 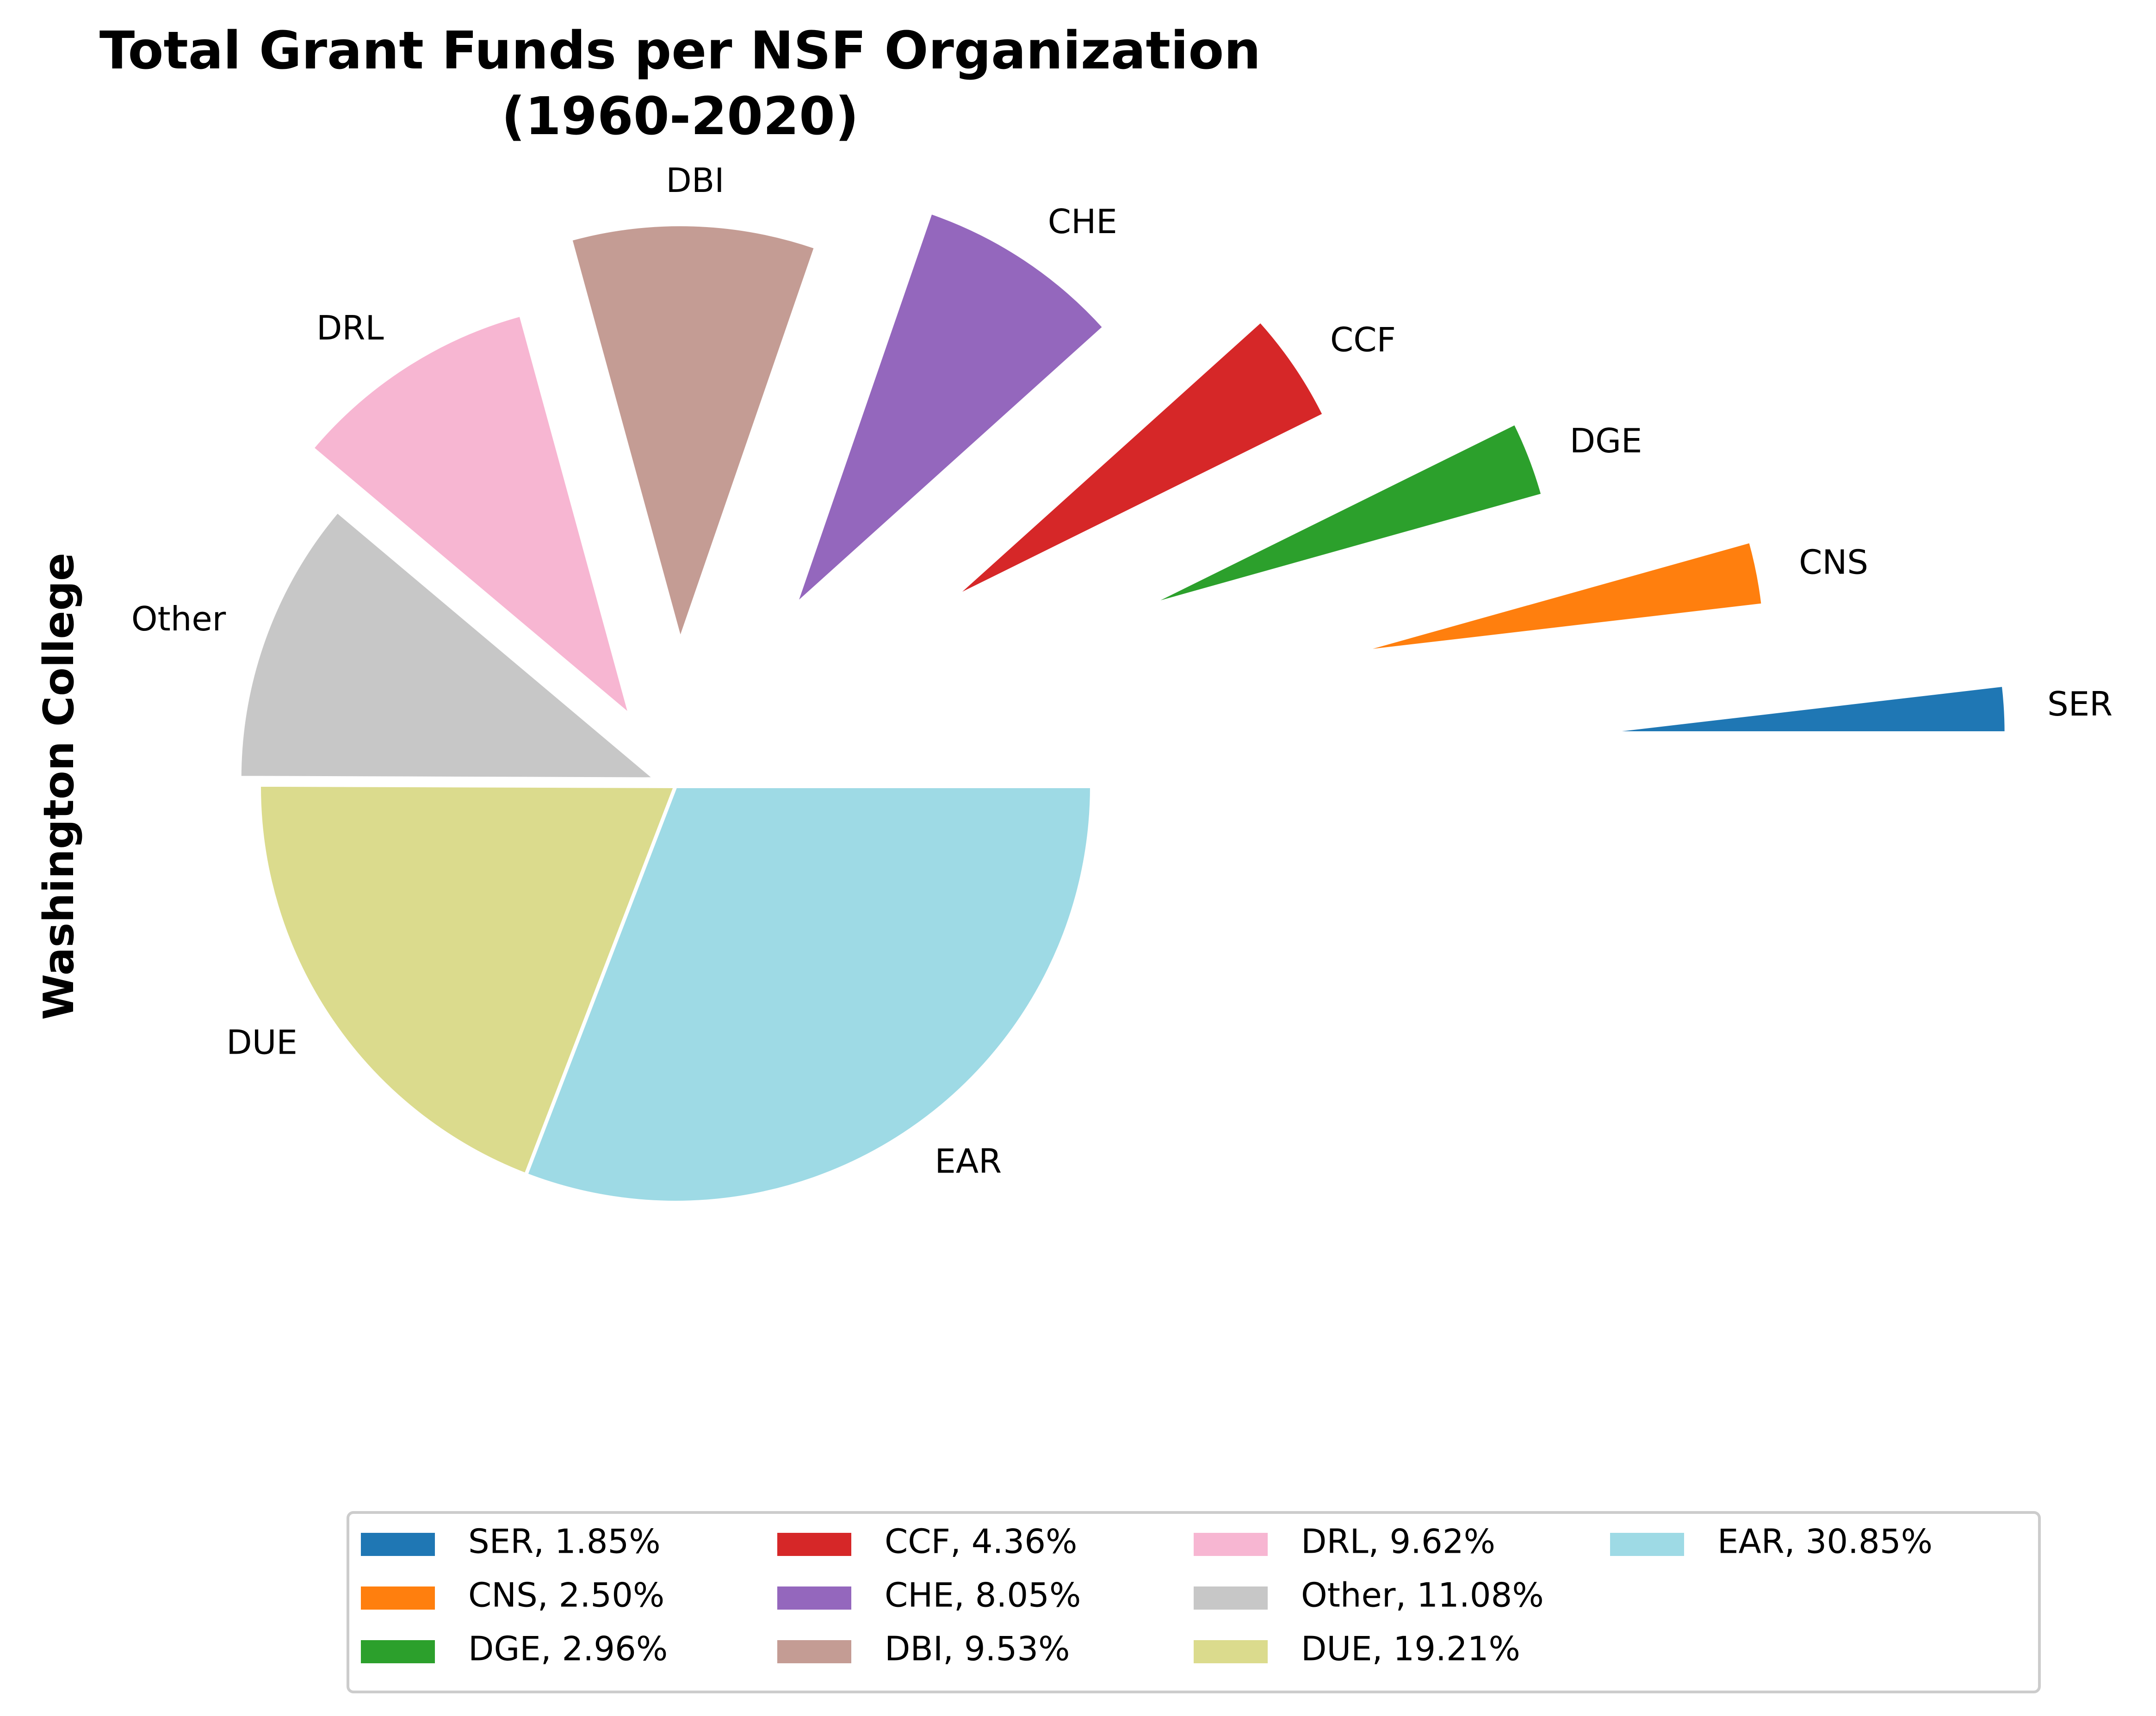 I want to click on slice-label-ccf: CCF, so click(x=1363, y=339).